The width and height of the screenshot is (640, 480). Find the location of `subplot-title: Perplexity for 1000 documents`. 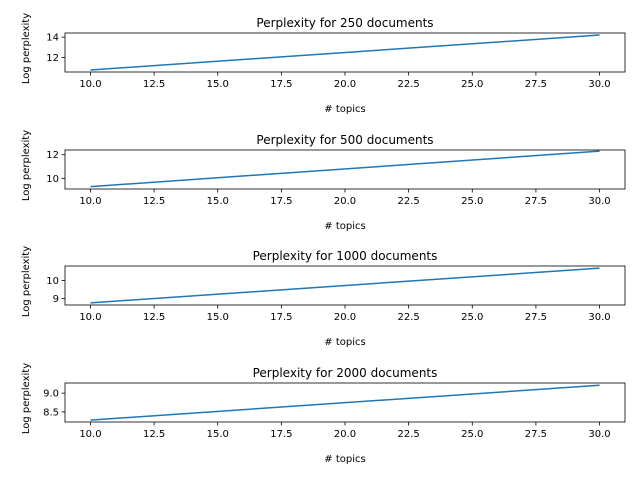

subplot-title: Perplexity for 1000 documents is located at coordinates (345, 256).